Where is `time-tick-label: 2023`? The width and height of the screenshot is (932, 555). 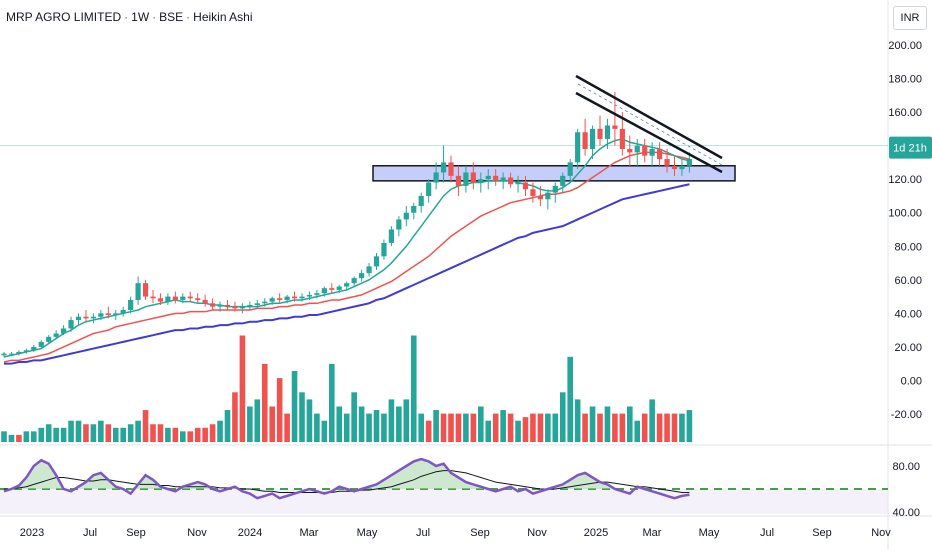 time-tick-label: 2023 is located at coordinates (32, 533).